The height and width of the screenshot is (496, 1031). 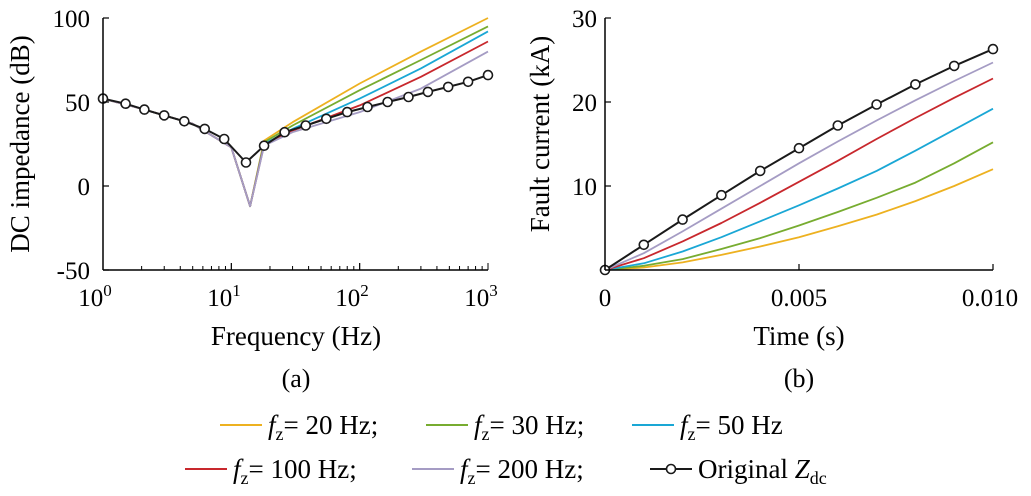 I want to click on panel-b-ytick-30: 30, so click(x=584, y=19).